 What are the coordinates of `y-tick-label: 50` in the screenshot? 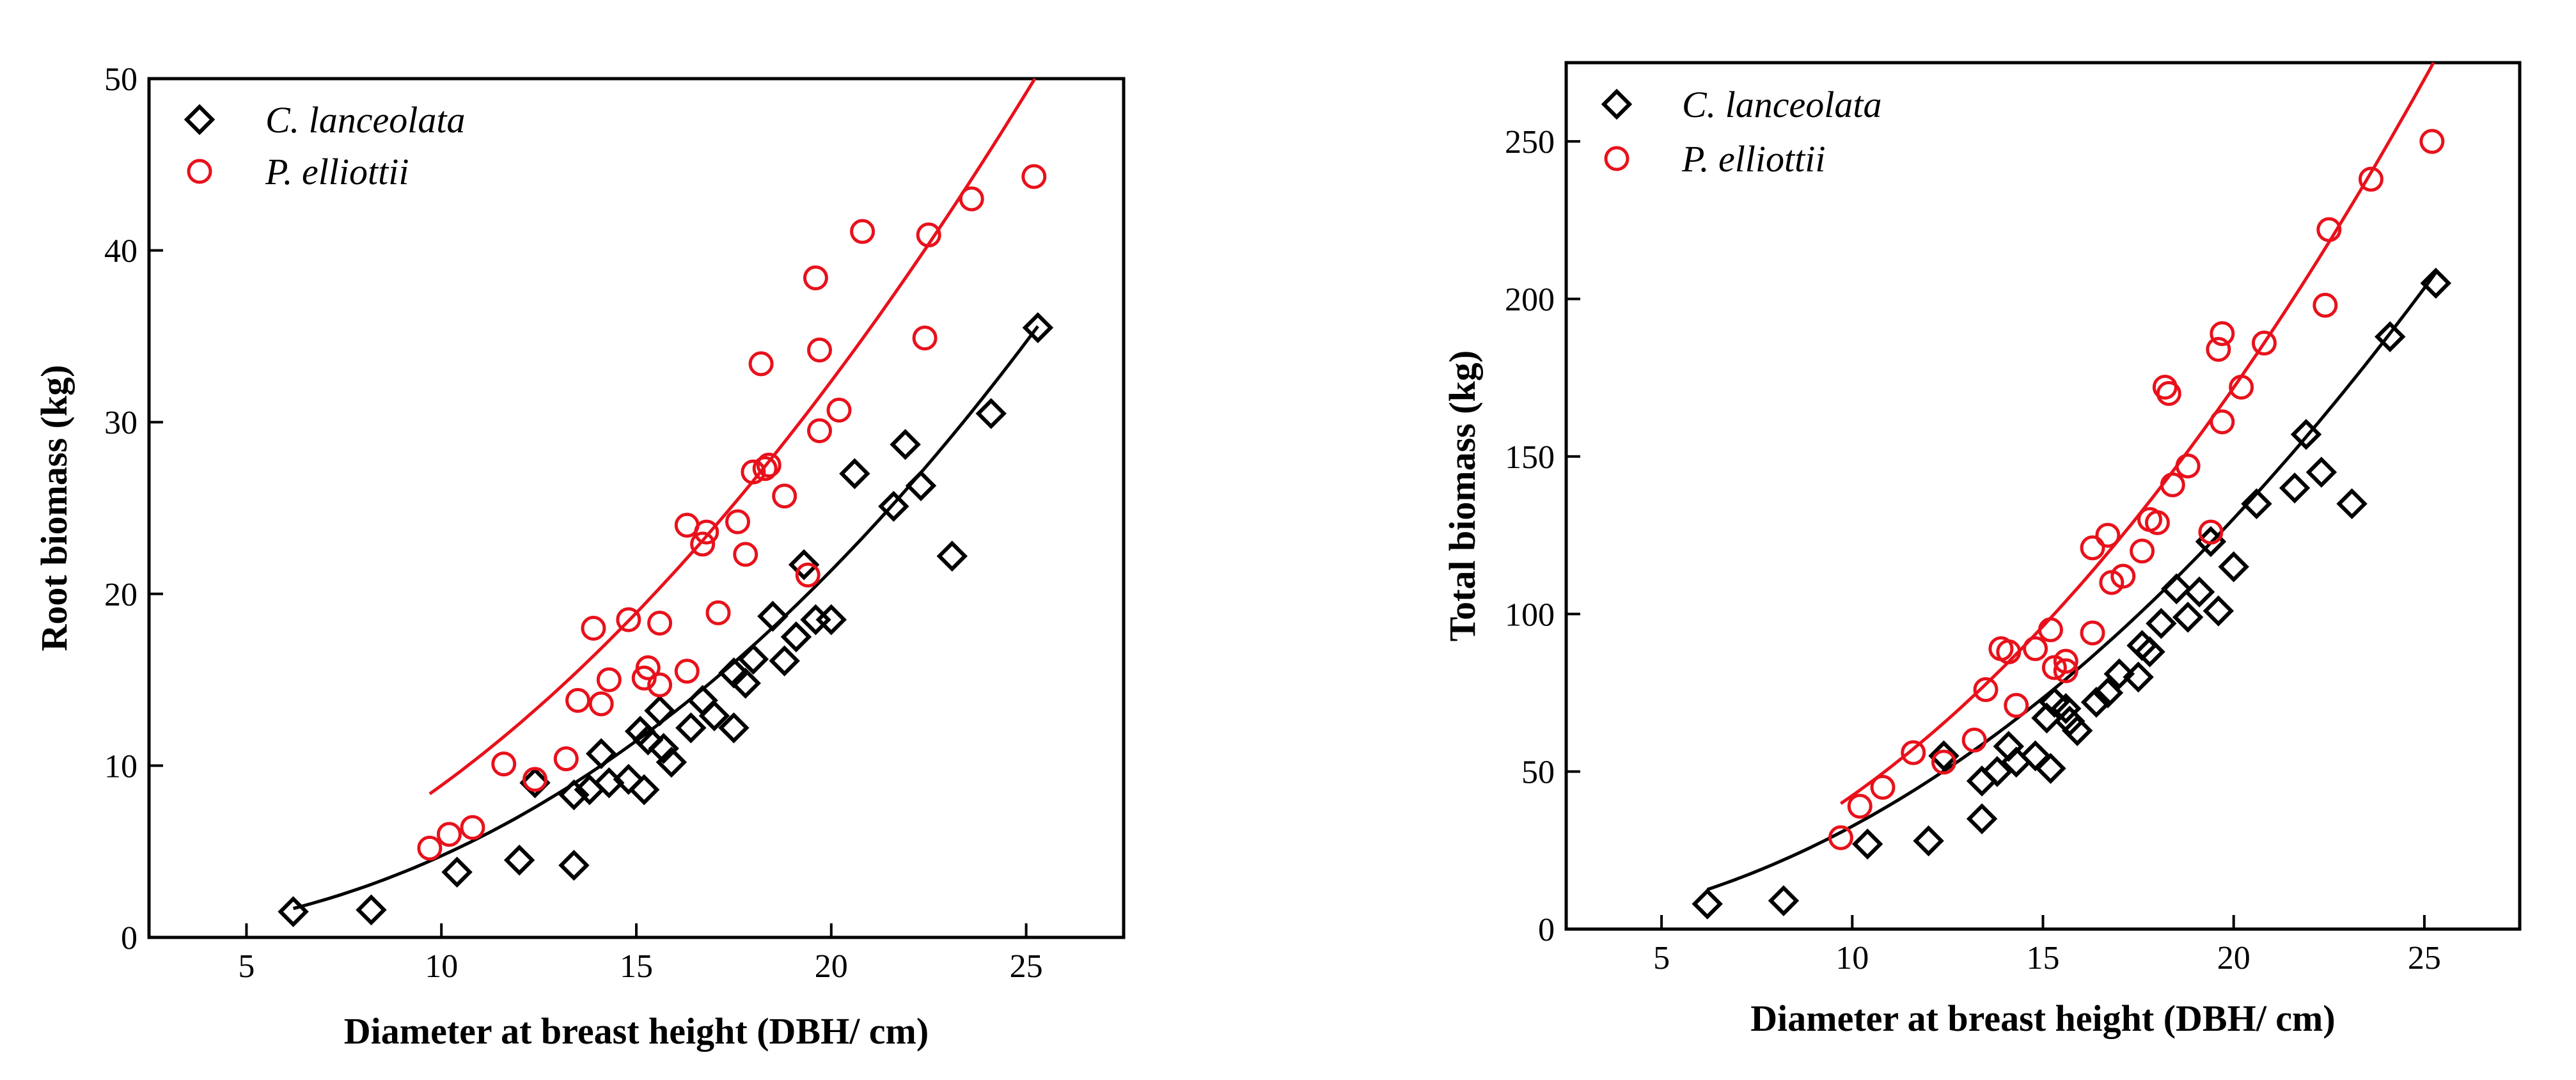 It's located at (120, 79).